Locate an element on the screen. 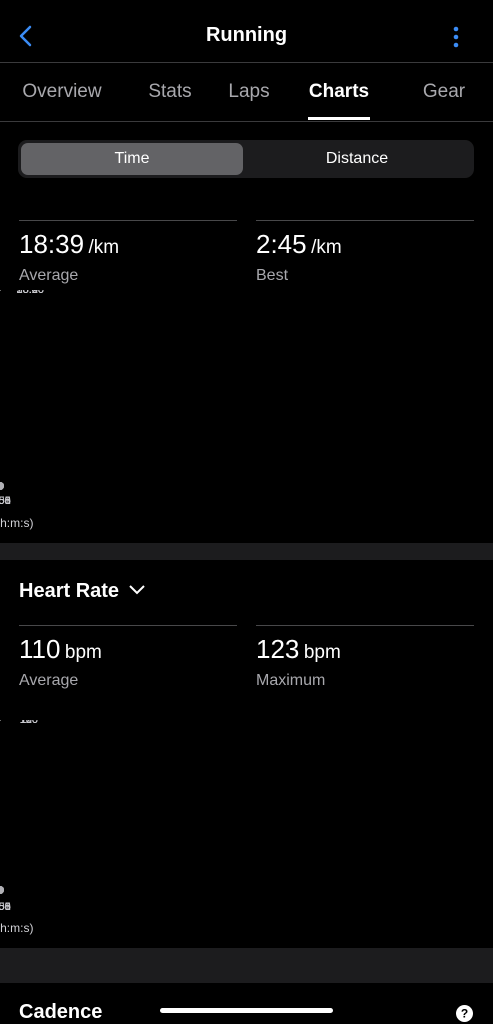 The image size is (493, 1024). y-tick-label: 110 is located at coordinates (29, 723).